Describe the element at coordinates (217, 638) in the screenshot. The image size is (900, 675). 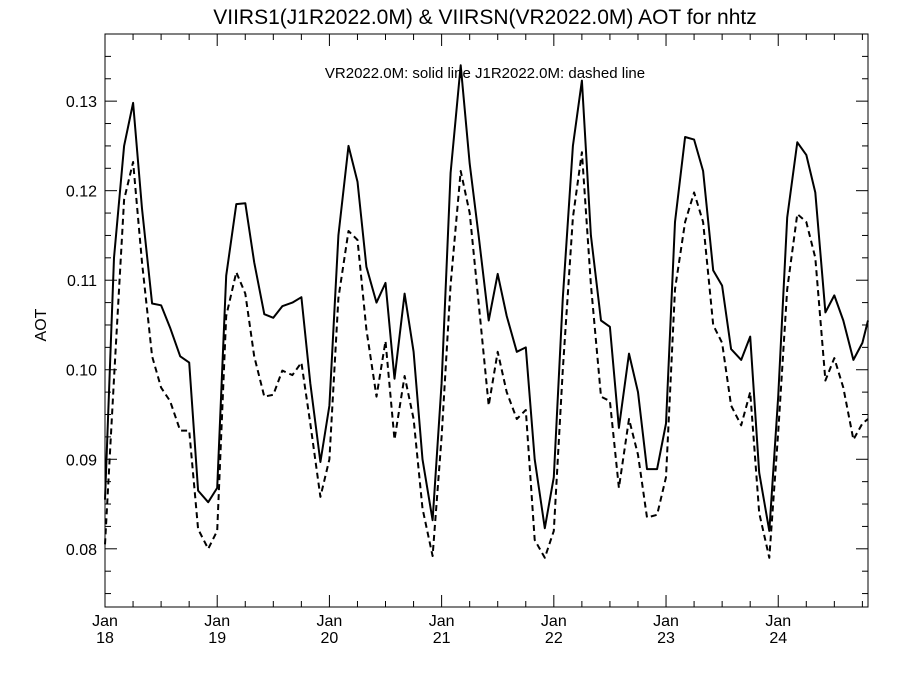
I see `x-tick-day: 19` at that location.